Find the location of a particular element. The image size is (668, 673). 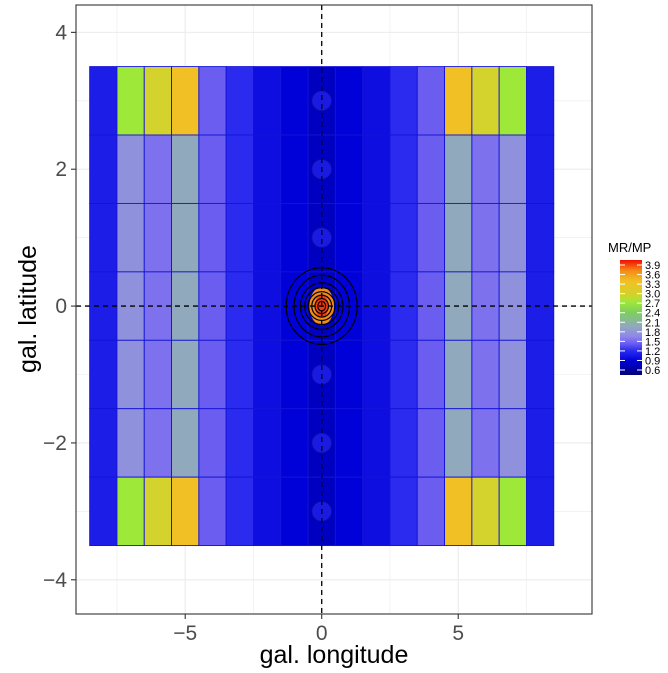

y-tick-label: −4 is located at coordinates (55, 580).